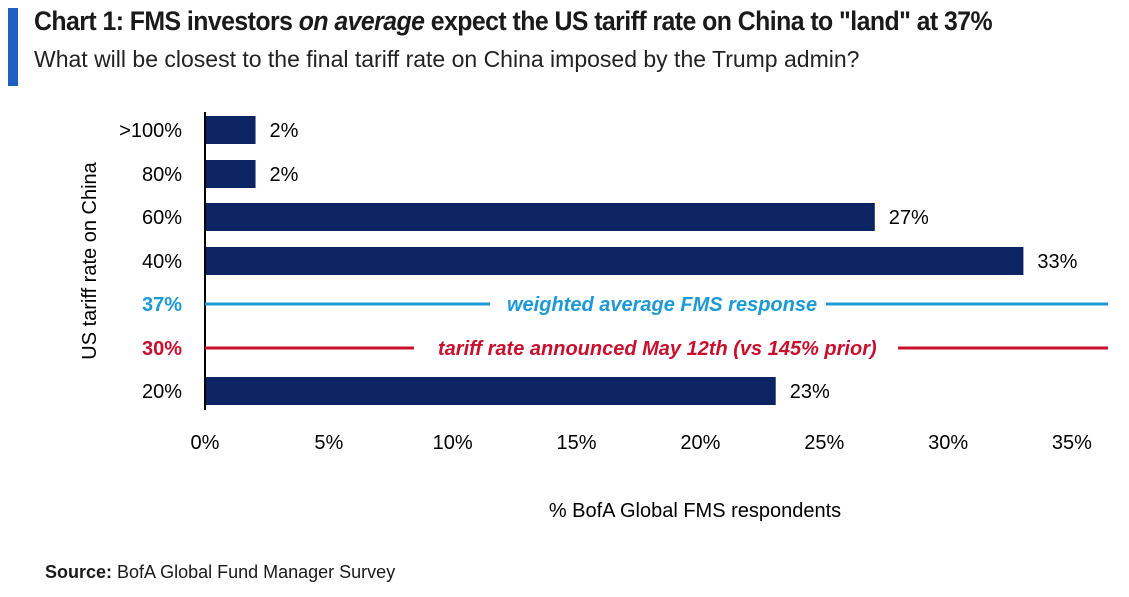  I want to click on x-tick-label: 30%, so click(948, 443).